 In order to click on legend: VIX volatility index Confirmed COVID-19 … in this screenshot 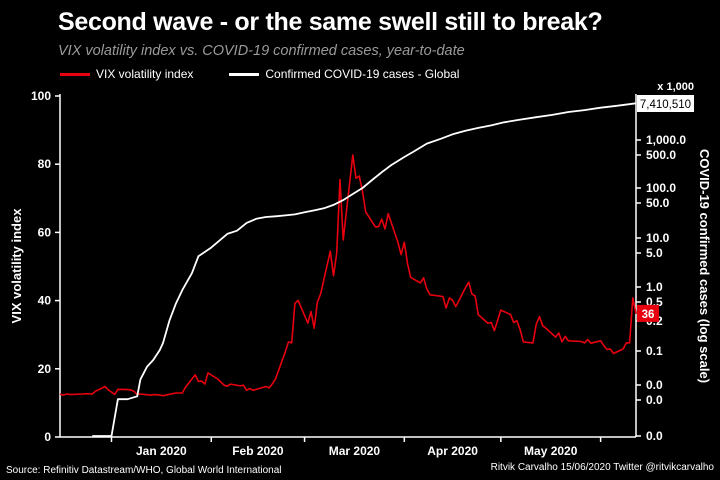, I will do `click(277, 74)`.